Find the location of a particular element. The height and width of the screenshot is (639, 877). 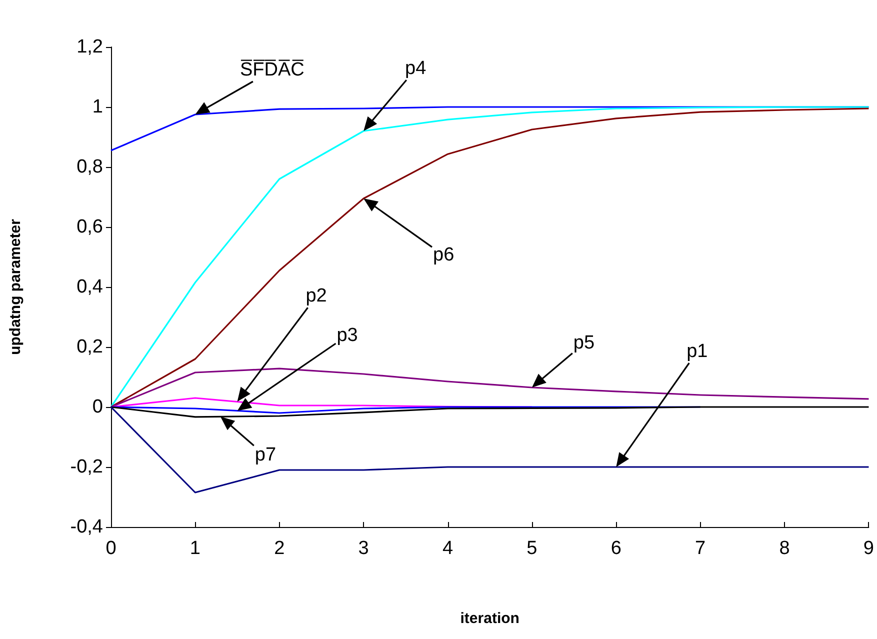

y-tick-label: 1 is located at coordinates (97, 107).